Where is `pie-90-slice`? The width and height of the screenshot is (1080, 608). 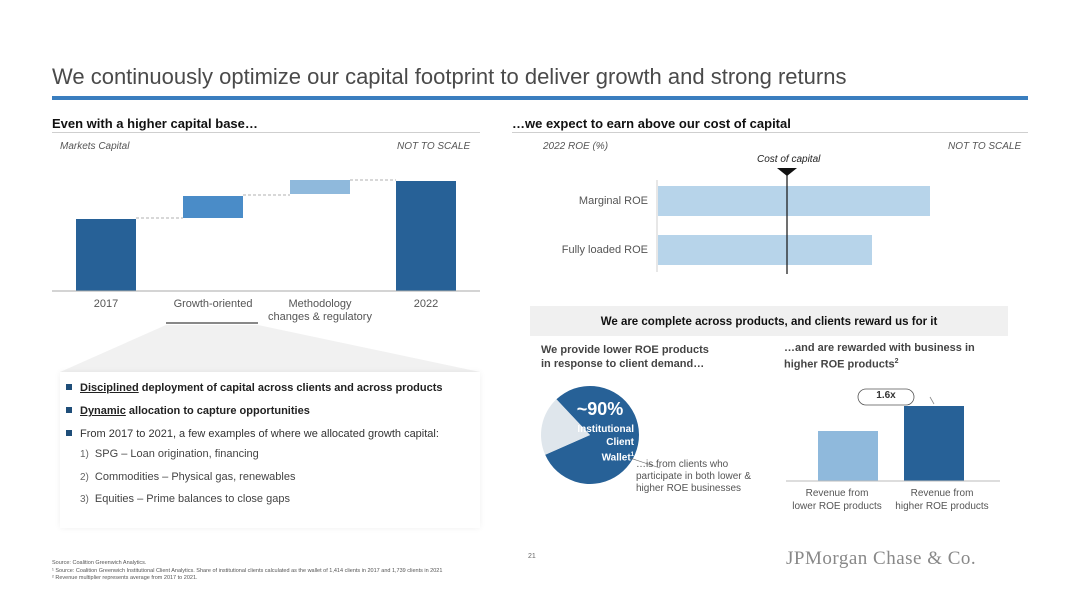
pie-90-slice is located at coordinates (592, 434).